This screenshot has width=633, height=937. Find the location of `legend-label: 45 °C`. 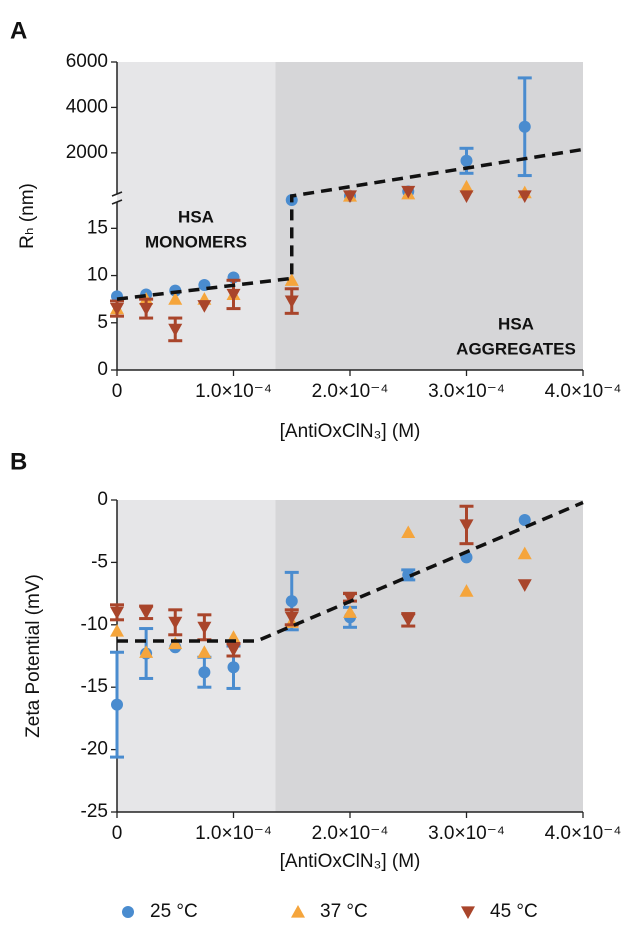

legend-label: 45 °C is located at coordinates (514, 911).